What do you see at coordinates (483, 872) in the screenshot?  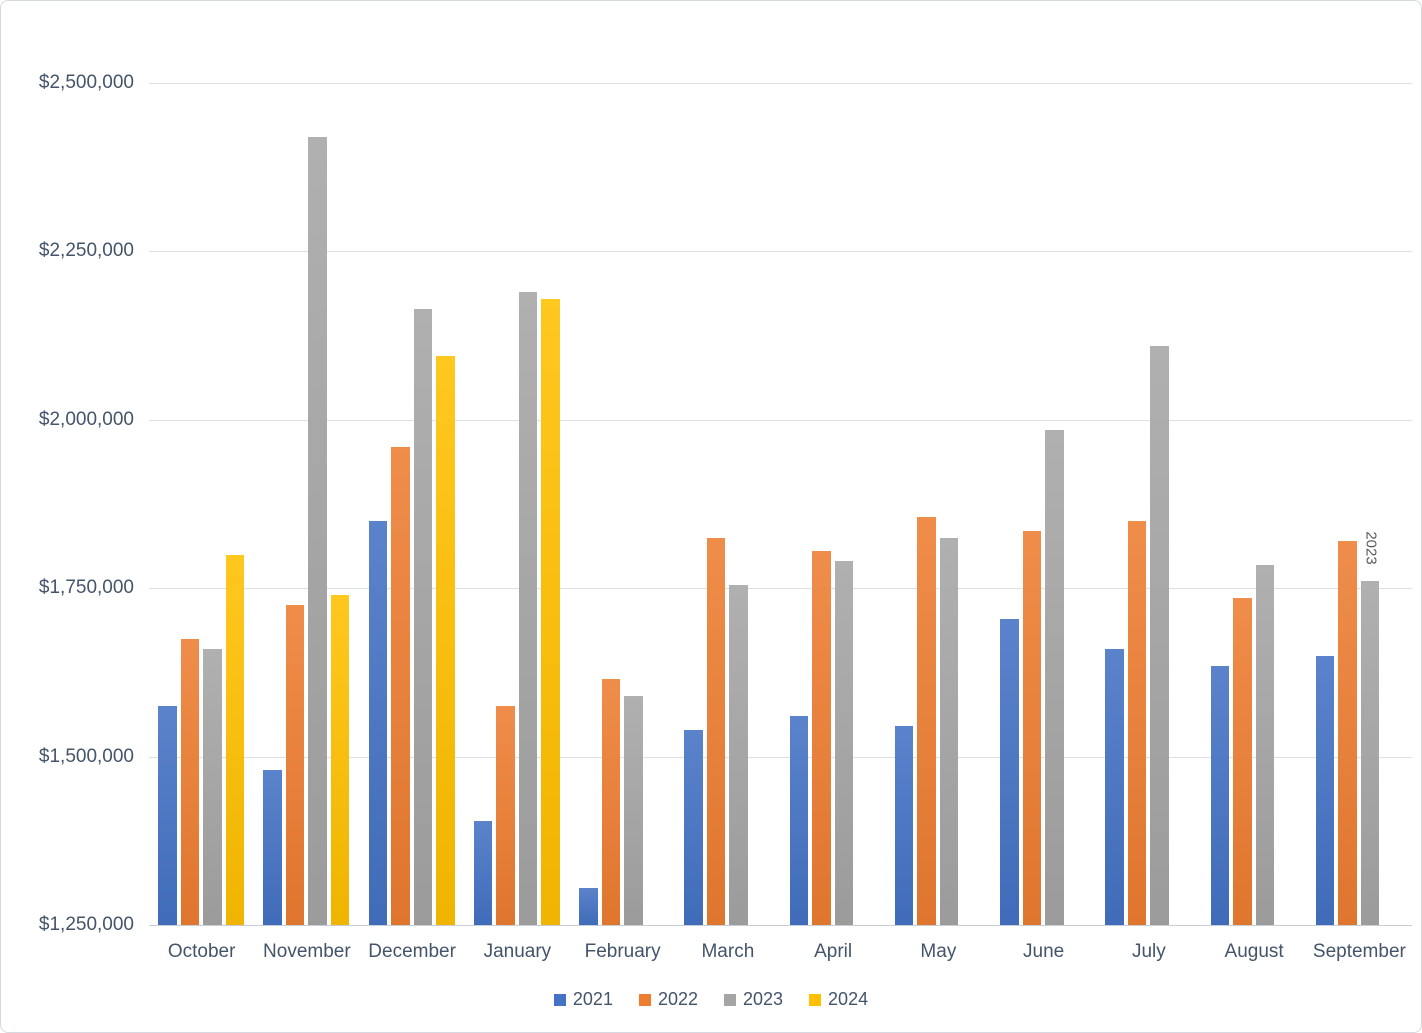 I see `bar-2021-january` at bounding box center [483, 872].